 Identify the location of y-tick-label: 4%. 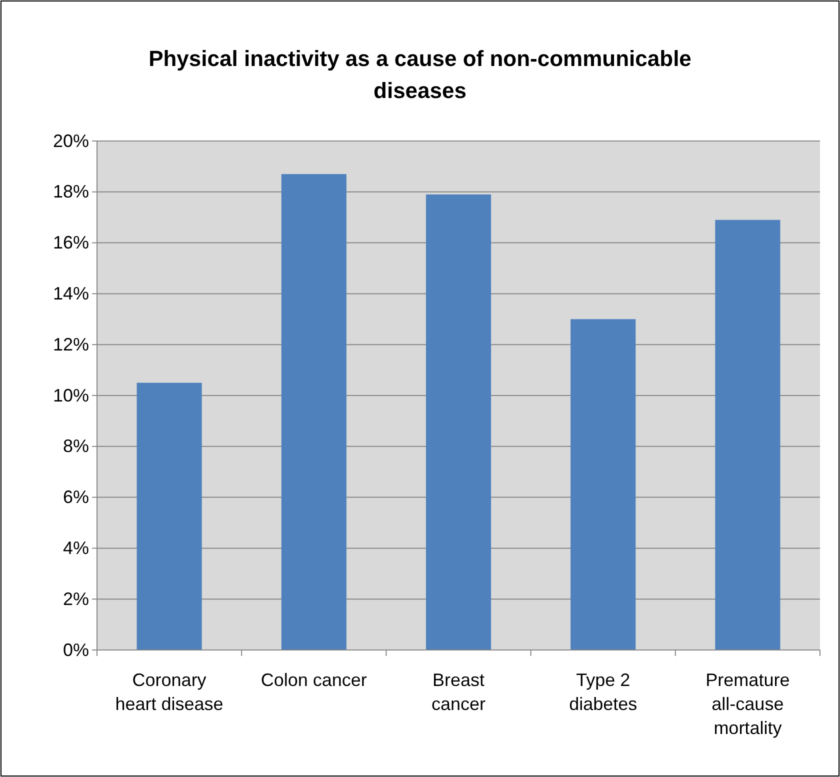
(75, 548).